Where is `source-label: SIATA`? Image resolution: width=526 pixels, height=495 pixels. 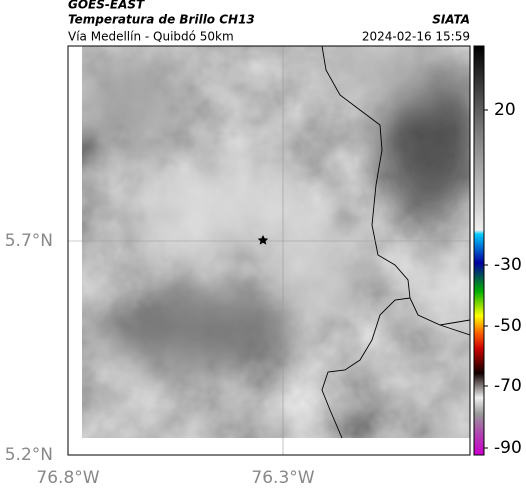 source-label: SIATA is located at coordinates (451, 20).